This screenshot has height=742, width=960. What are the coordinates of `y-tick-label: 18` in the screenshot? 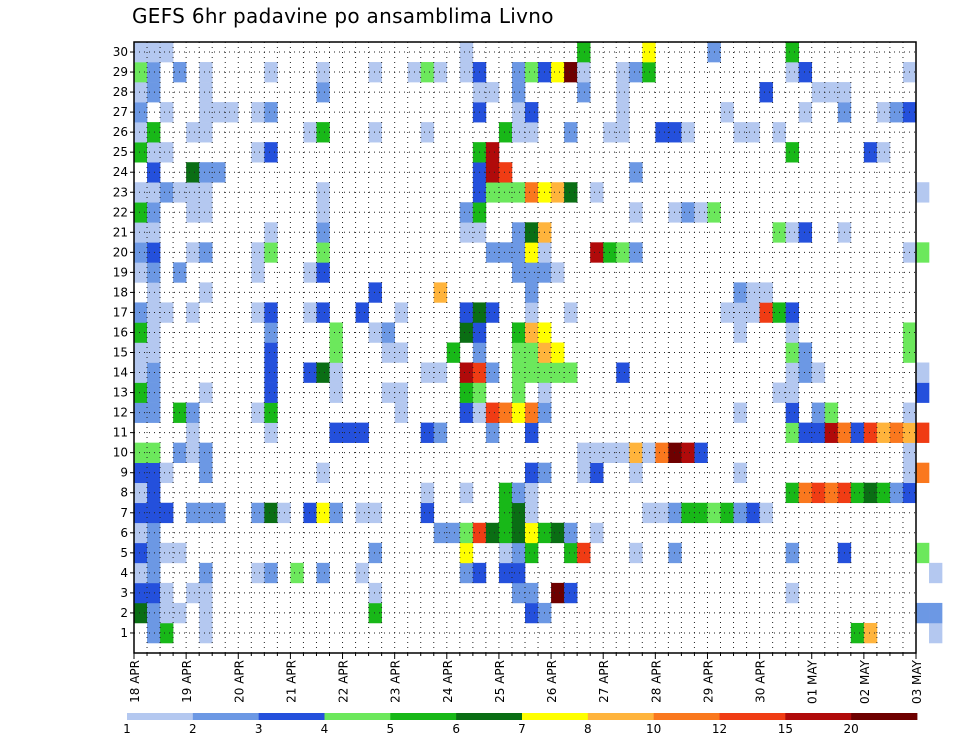 It's located at (120, 292).